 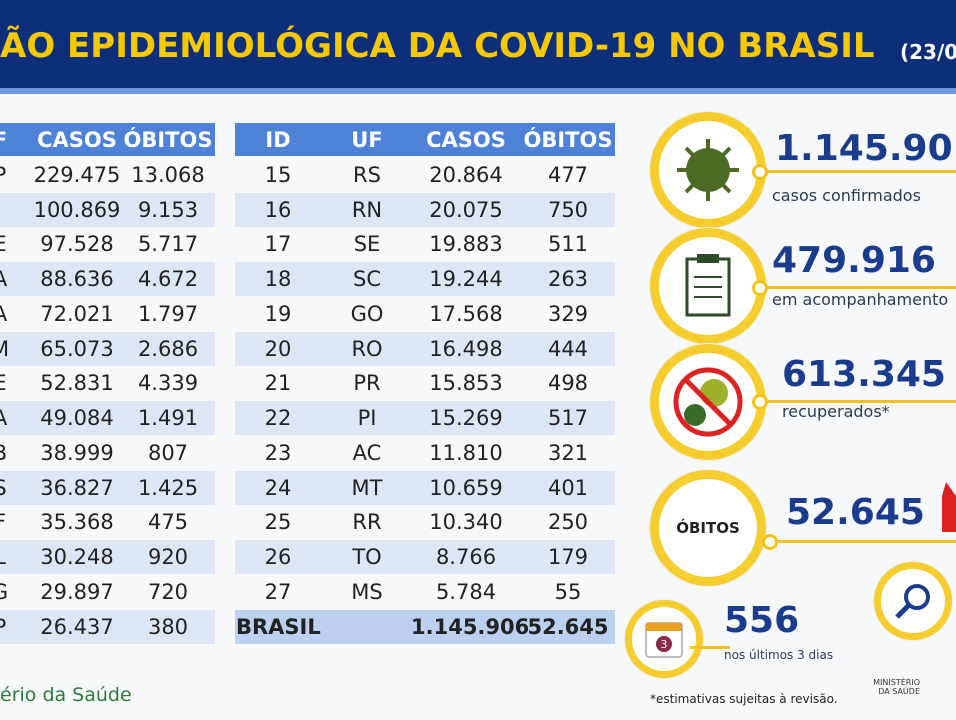 What do you see at coordinates (466, 279) in the screenshot?
I see `table-cell: 19.244` at bounding box center [466, 279].